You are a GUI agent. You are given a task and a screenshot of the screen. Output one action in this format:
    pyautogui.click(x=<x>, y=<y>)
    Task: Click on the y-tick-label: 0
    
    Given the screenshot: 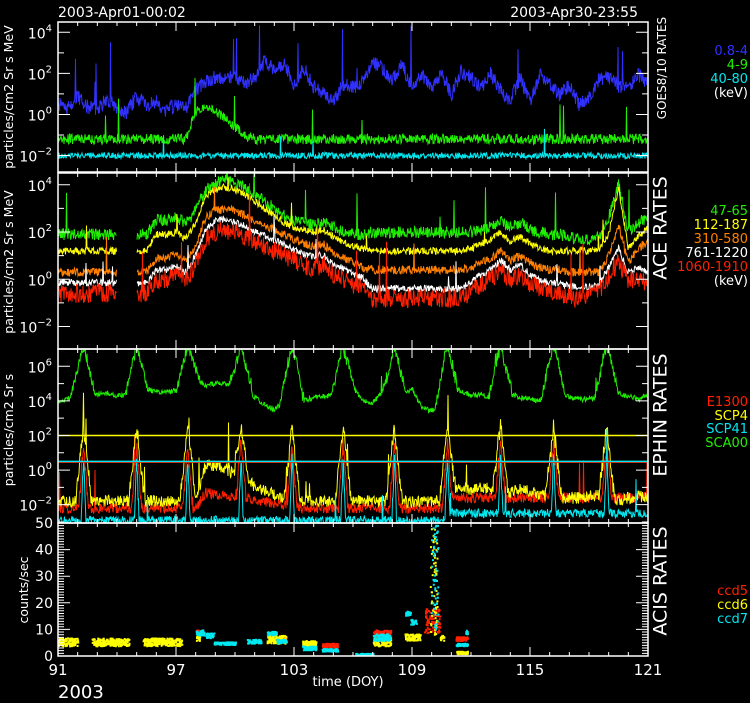 What is the action you would take?
    pyautogui.click(x=48, y=657)
    